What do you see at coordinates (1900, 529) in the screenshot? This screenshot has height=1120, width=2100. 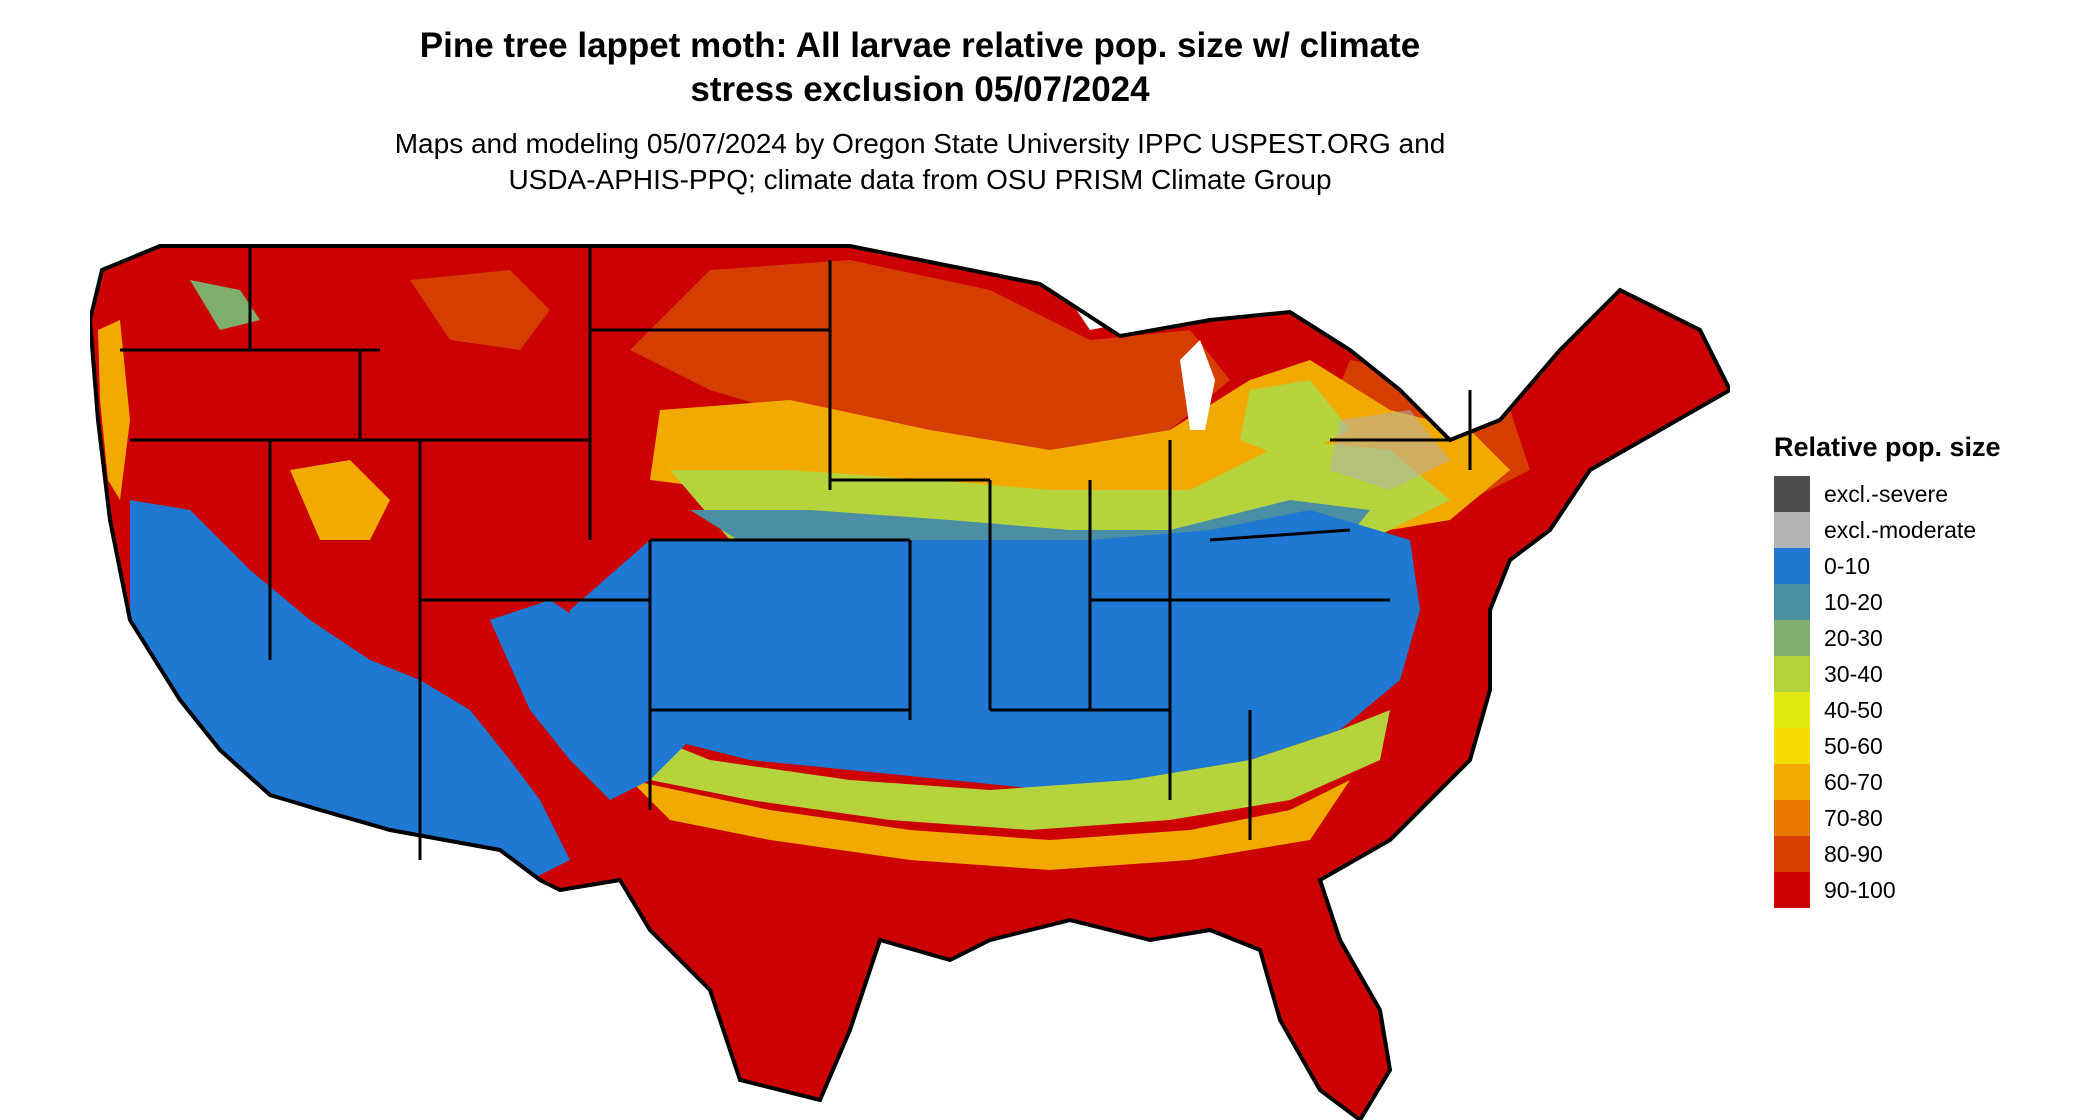 I see `legend-label: excl.-moderate` at bounding box center [1900, 529].